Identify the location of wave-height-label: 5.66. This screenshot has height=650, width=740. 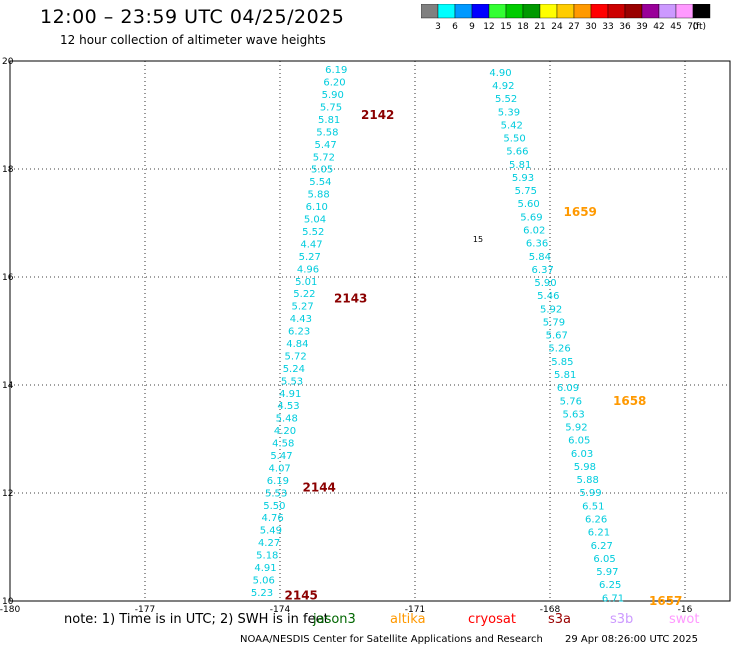
(517, 152).